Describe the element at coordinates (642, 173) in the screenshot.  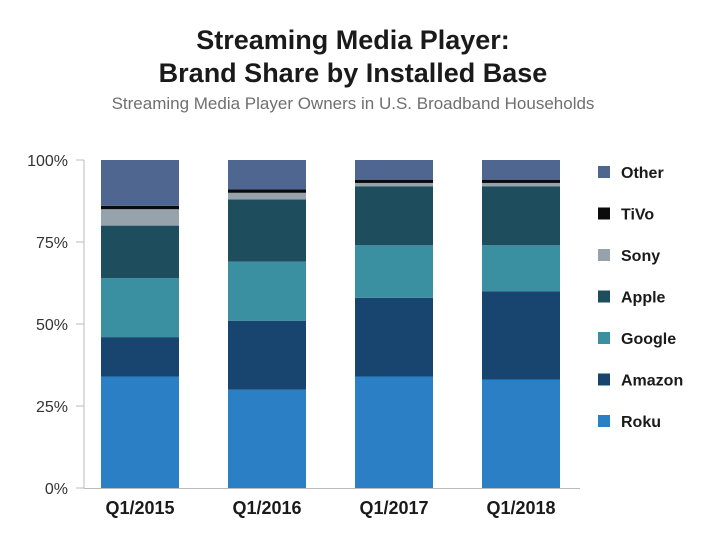
I see `legend-label-other: Other` at that location.